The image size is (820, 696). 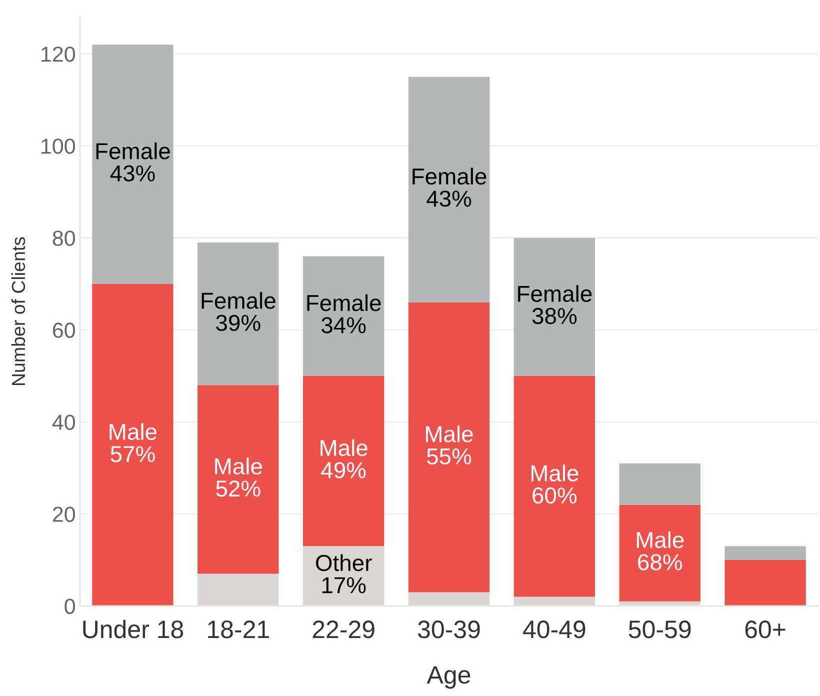 I want to click on x-tick-label: 60+, so click(x=765, y=629).